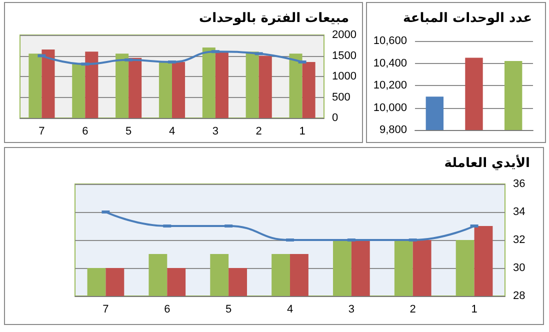  What do you see at coordinates (519, 268) in the screenshot?
I see `y-tick-label: 30` at bounding box center [519, 268].